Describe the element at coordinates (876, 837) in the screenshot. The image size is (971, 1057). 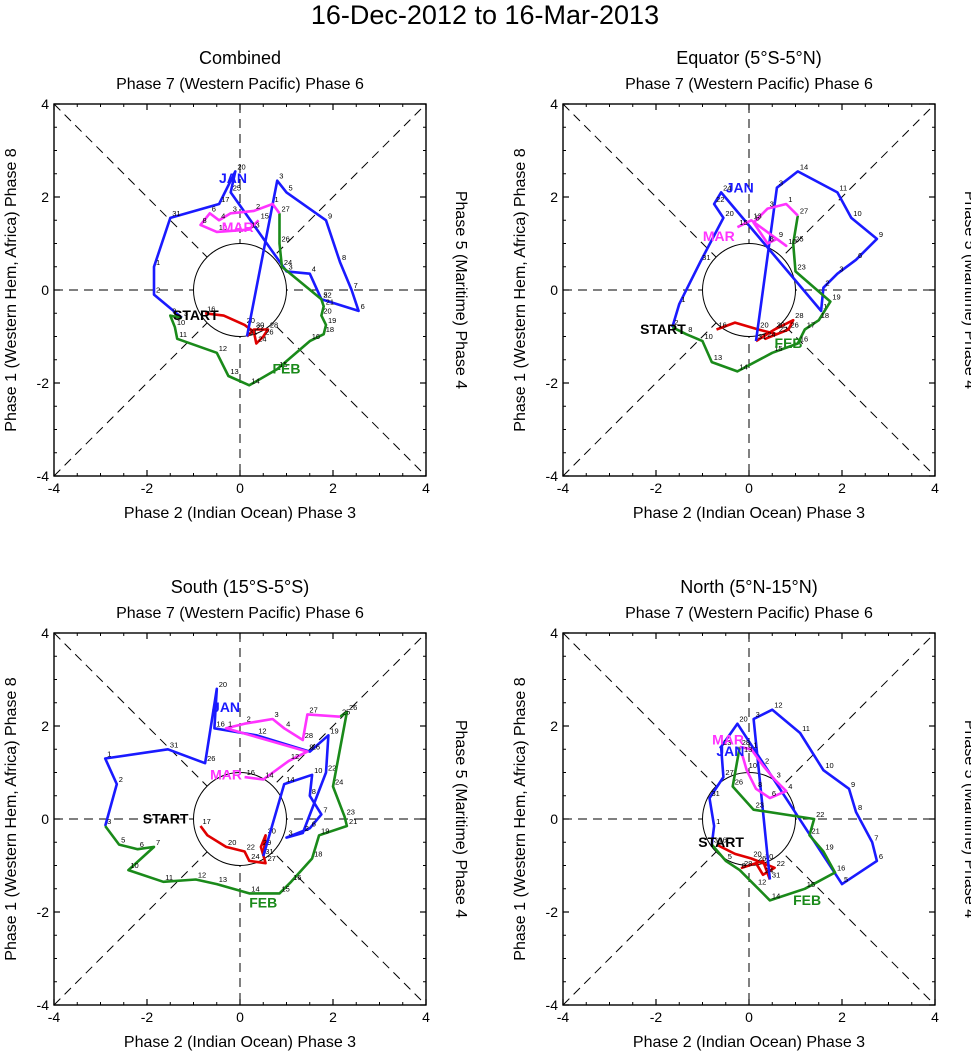
I see `day-label: 7` at that location.